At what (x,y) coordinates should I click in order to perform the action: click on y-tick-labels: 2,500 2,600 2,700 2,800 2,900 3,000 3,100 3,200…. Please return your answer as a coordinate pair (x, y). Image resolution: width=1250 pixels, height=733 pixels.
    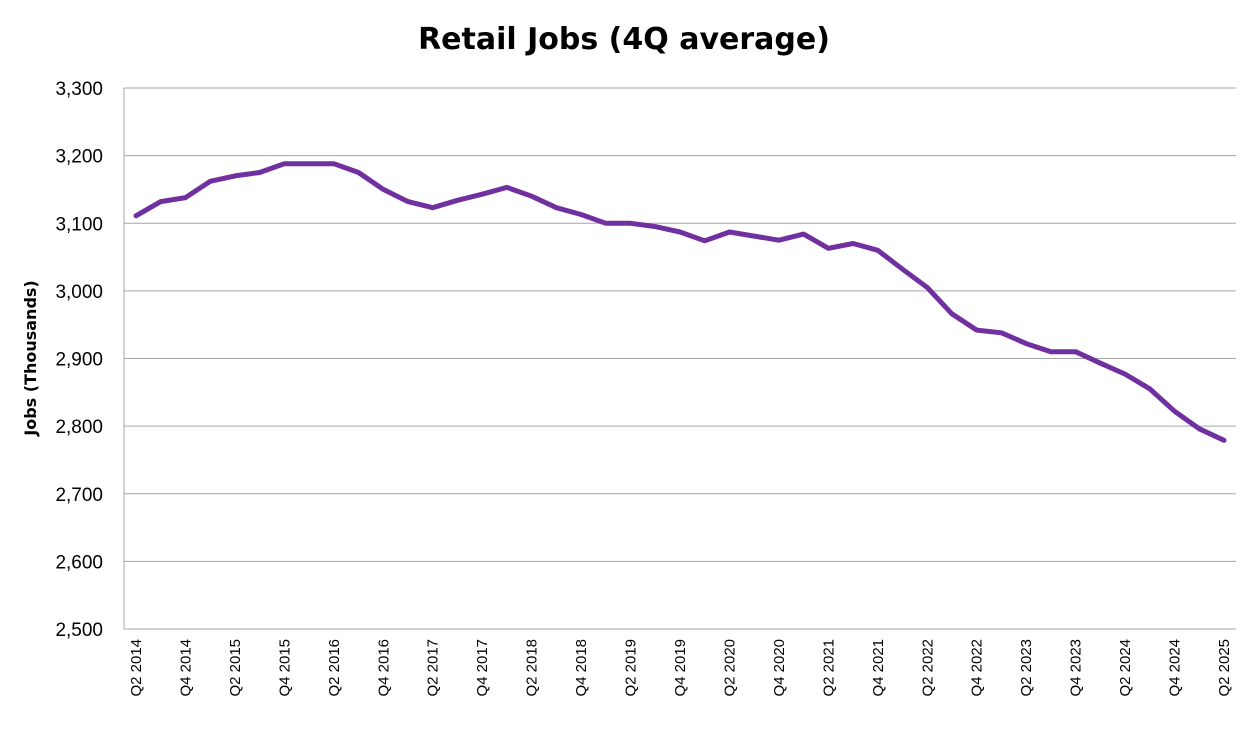
    Looking at the image, I should click on (79, 360).